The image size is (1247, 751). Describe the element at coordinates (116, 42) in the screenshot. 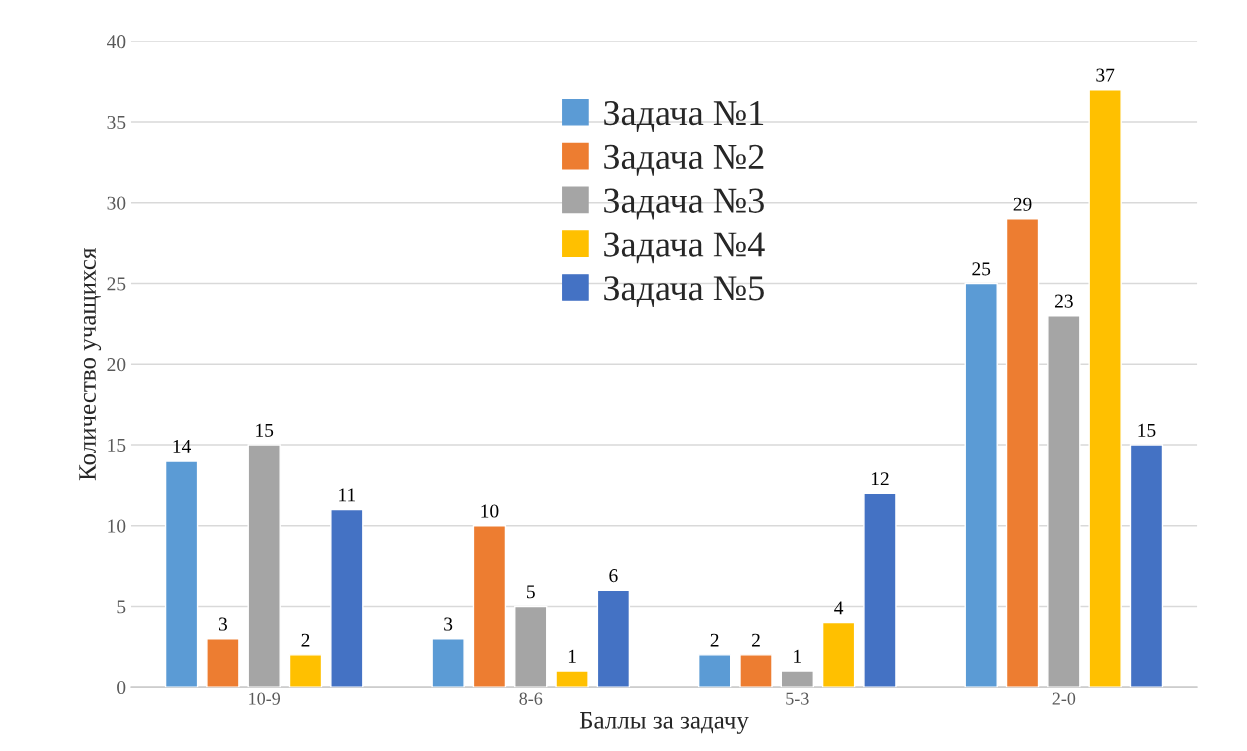

I see `y-tick-label: 40` at that location.